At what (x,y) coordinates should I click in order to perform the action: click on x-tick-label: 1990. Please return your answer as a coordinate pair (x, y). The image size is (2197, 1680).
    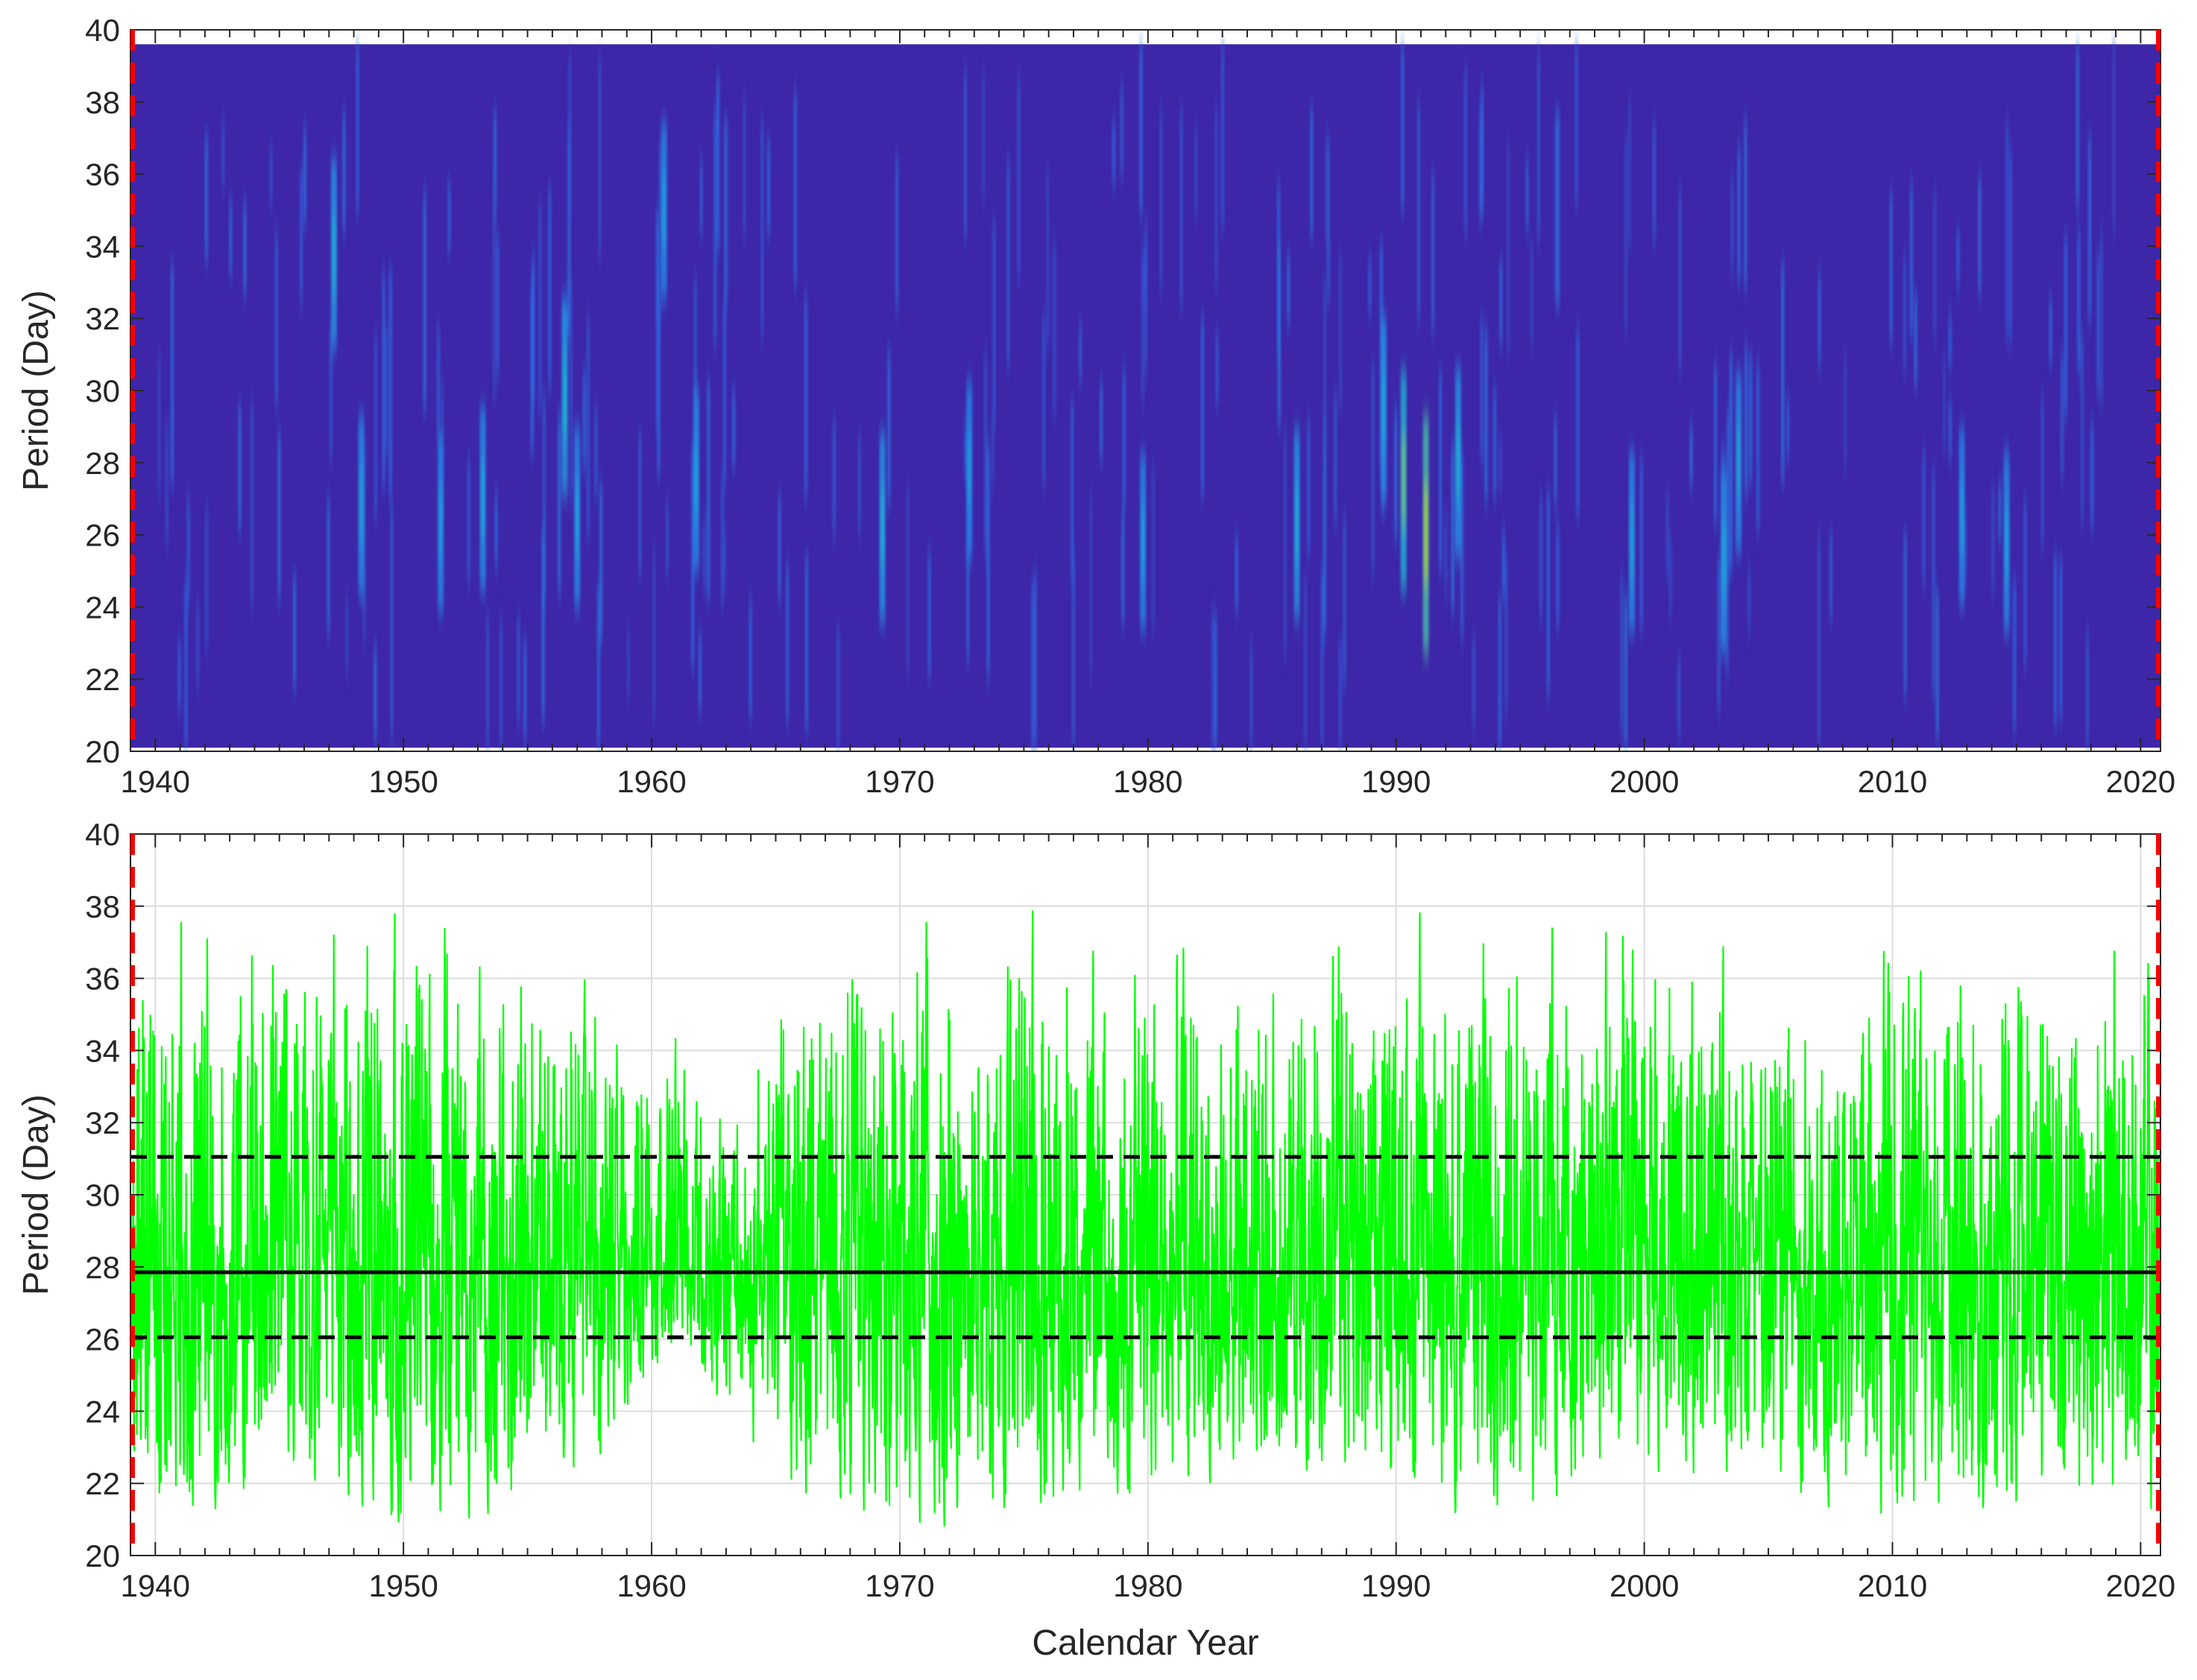
    Looking at the image, I should click on (1396, 781).